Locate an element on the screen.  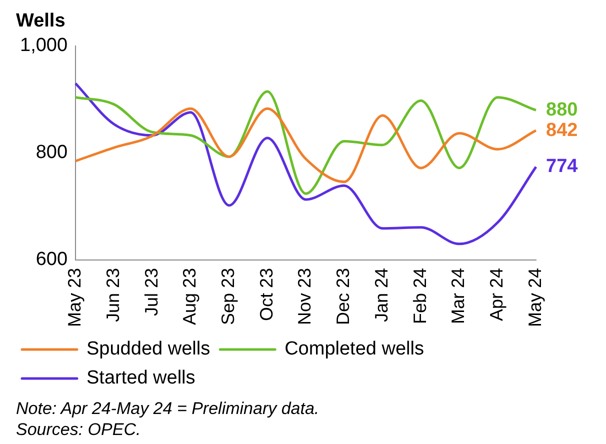
y-tick-label: 600 is located at coordinates (52, 259).